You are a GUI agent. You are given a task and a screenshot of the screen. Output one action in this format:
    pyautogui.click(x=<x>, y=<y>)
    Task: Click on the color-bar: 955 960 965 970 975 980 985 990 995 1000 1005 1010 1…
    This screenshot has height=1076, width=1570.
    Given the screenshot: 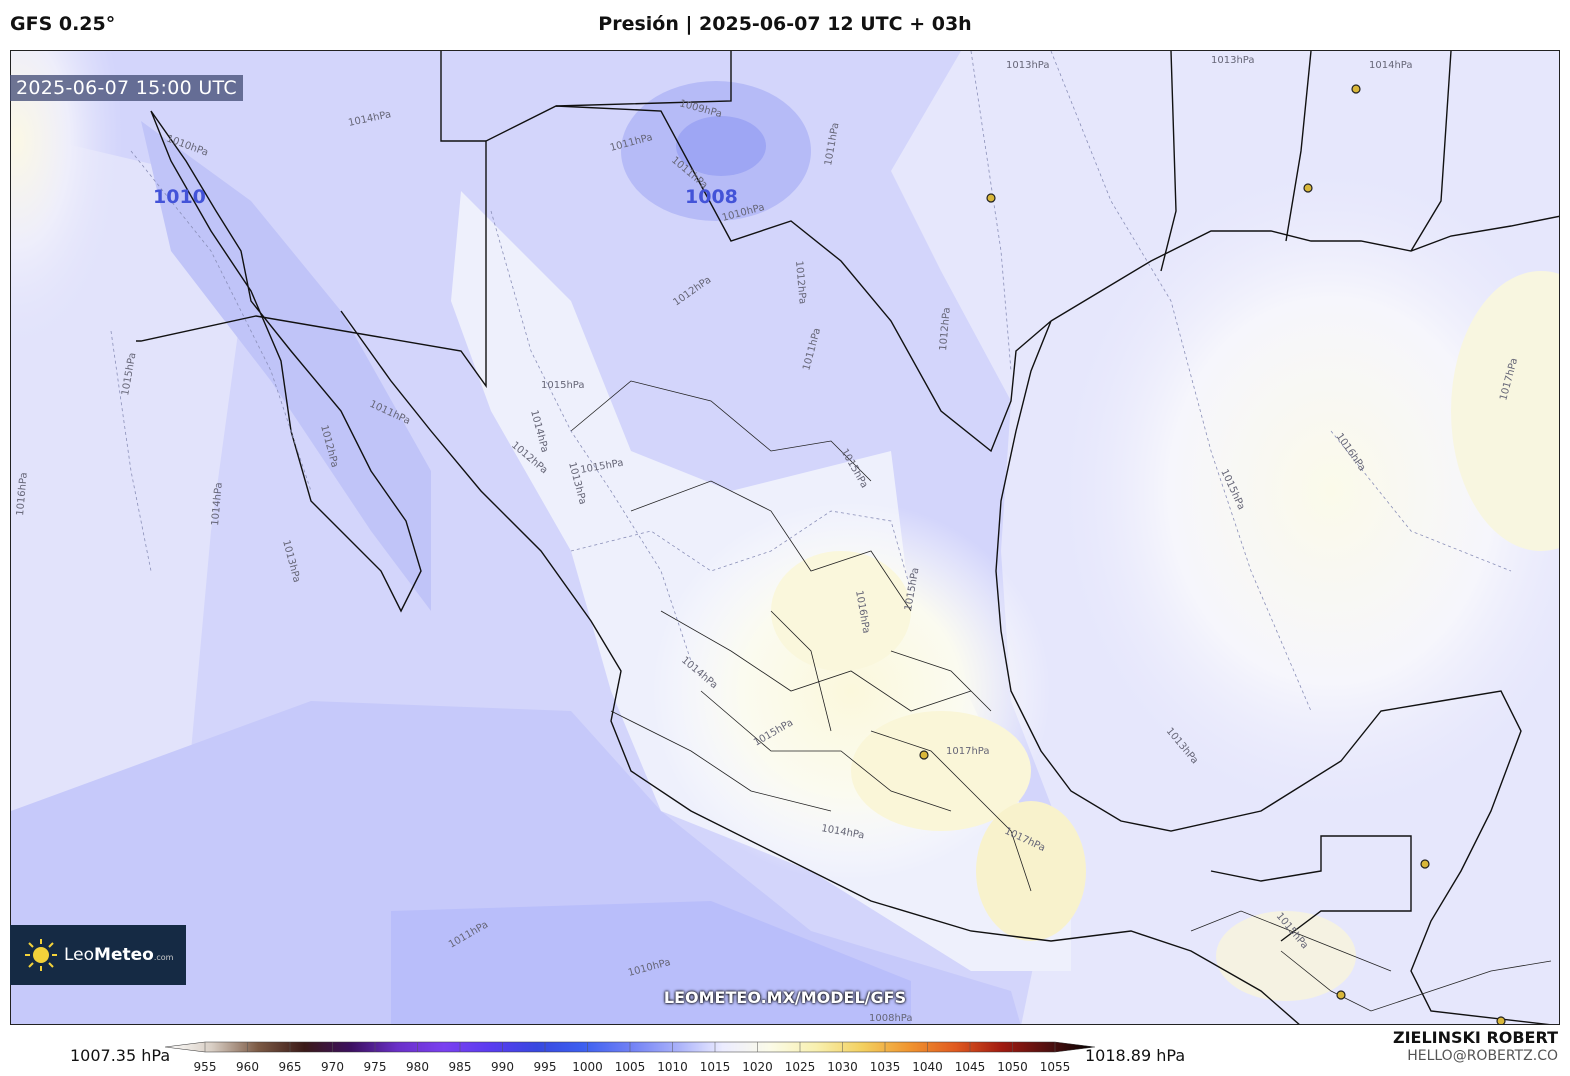 What is the action you would take?
    pyautogui.click(x=630, y=1057)
    